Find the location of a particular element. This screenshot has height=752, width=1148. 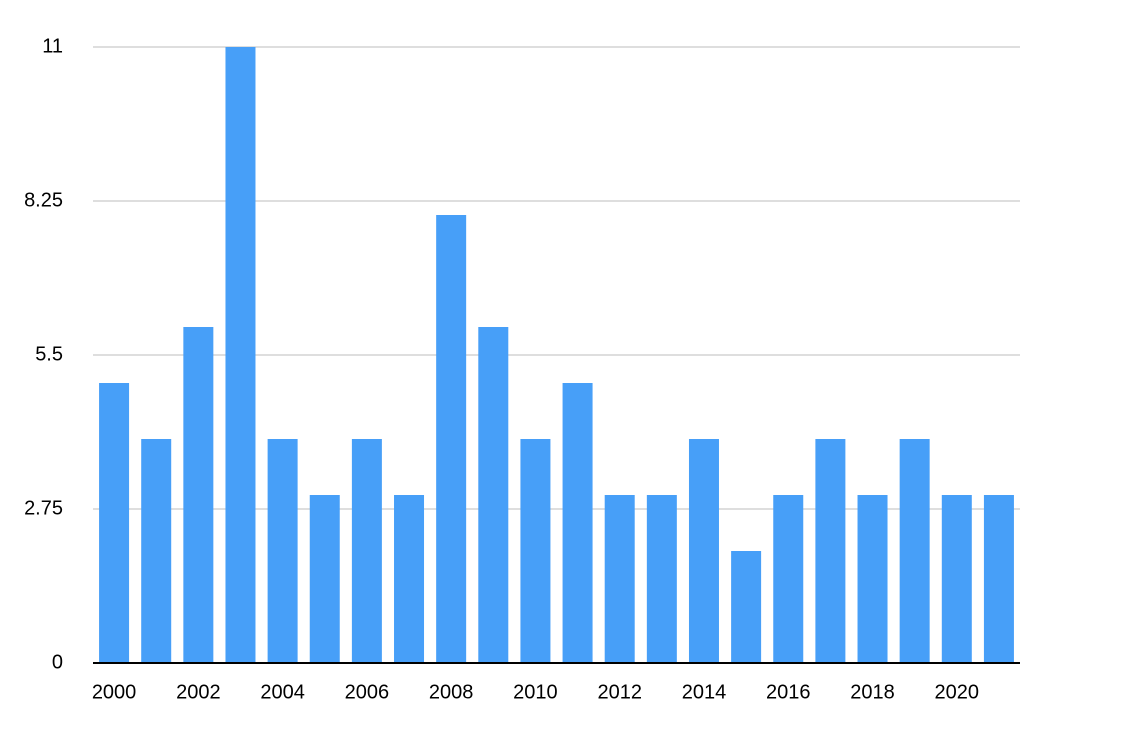

y-tick-label: 8.25 is located at coordinates (43, 200).